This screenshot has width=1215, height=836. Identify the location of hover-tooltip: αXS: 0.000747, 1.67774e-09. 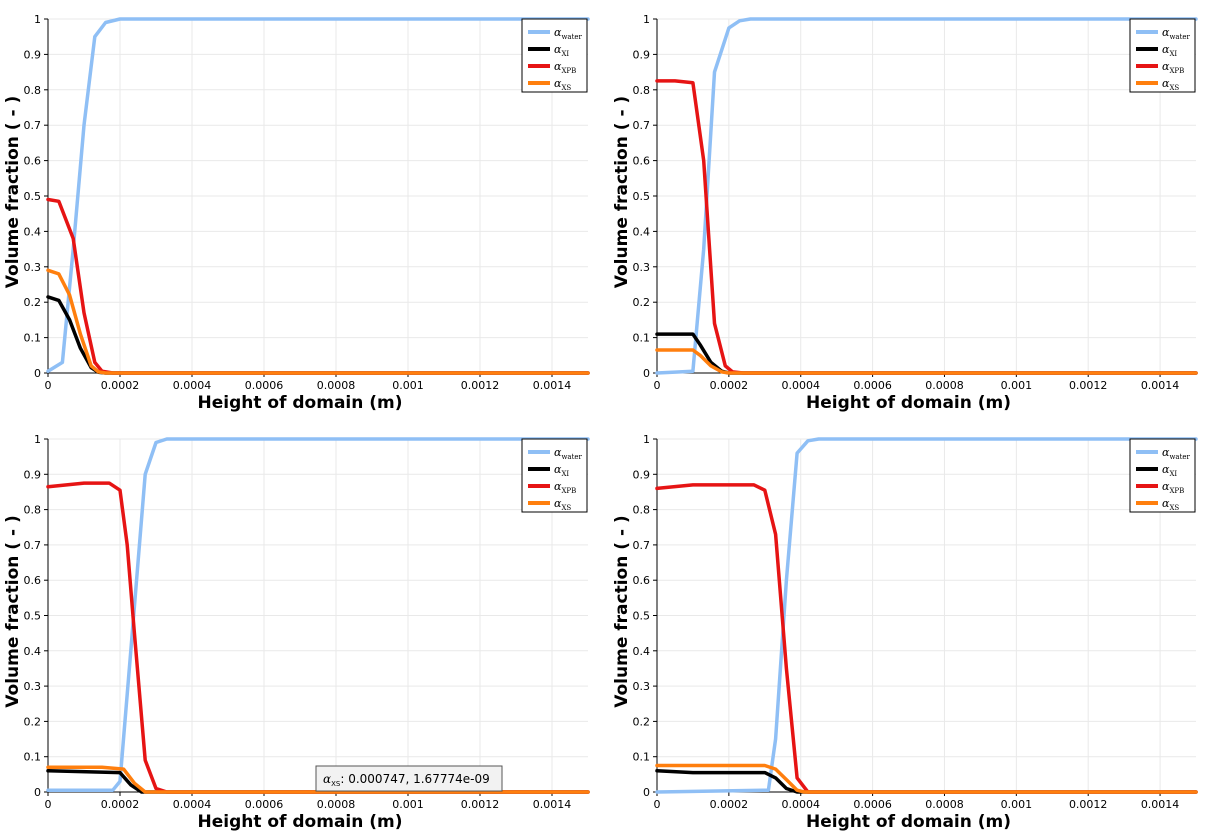
(409, 778).